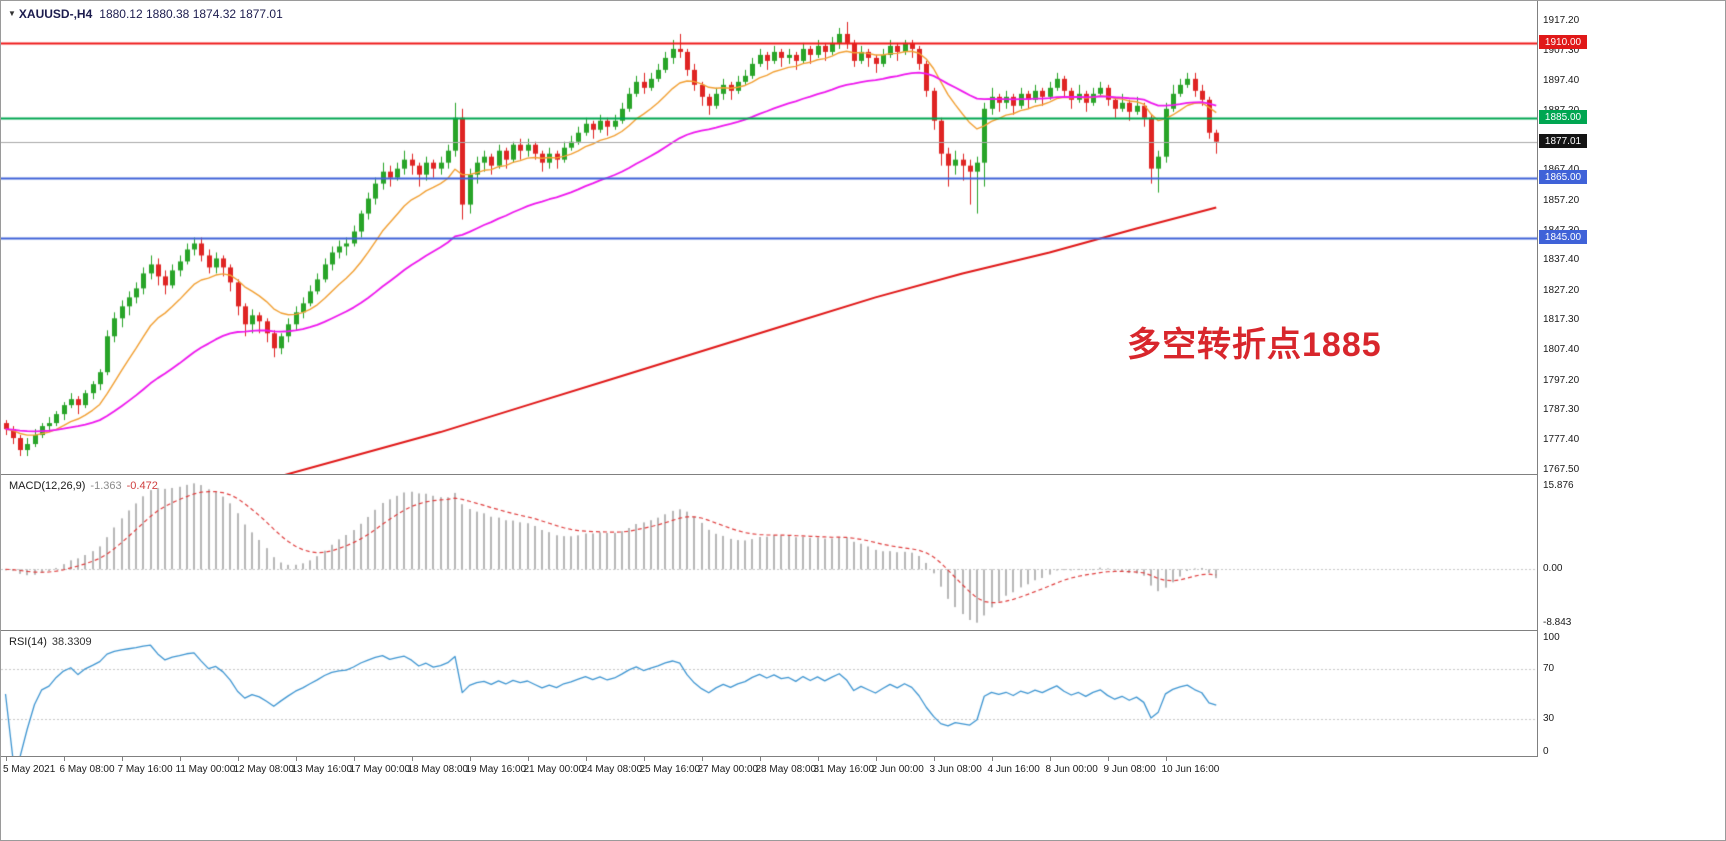 The height and width of the screenshot is (841, 1726). I want to click on time-tick-label: 10 Jun 16:00, so click(1190, 769).